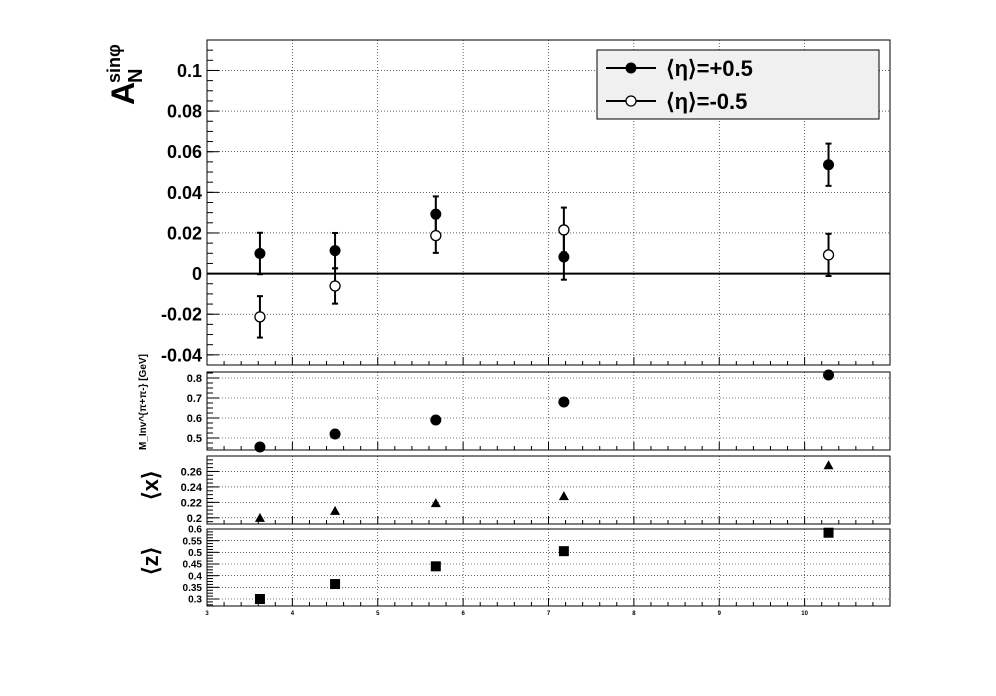 The image size is (996, 696). I want to click on y-axis-title-x-text: ⟨x⟩, so click(150, 485).